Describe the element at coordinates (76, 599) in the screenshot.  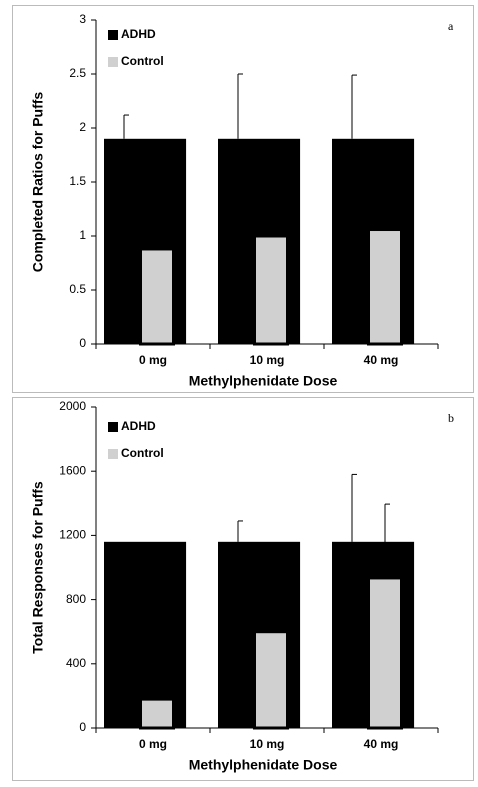
I see `y-tick-label: 800` at that location.